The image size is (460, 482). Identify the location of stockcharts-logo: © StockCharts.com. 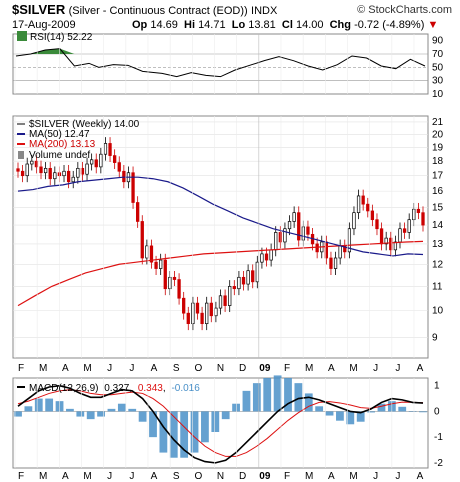
(404, 10).